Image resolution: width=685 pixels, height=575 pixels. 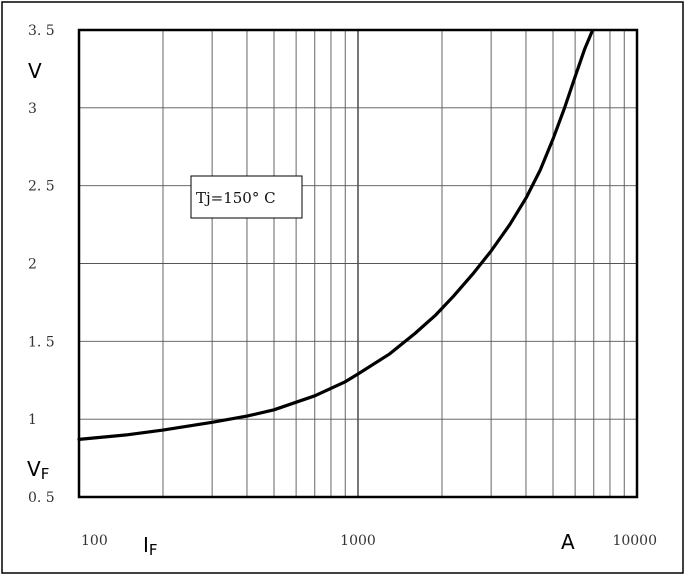 I want to click on x-axis-symbol: IF, so click(x=150, y=546).